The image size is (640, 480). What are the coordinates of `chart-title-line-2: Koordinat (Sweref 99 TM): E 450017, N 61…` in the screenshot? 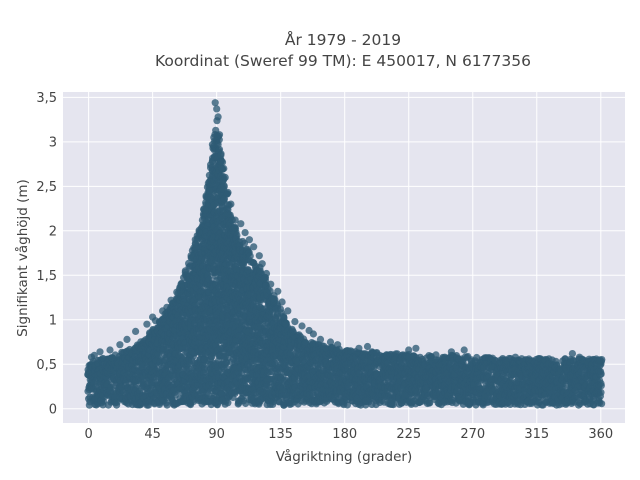 It's located at (343, 61).